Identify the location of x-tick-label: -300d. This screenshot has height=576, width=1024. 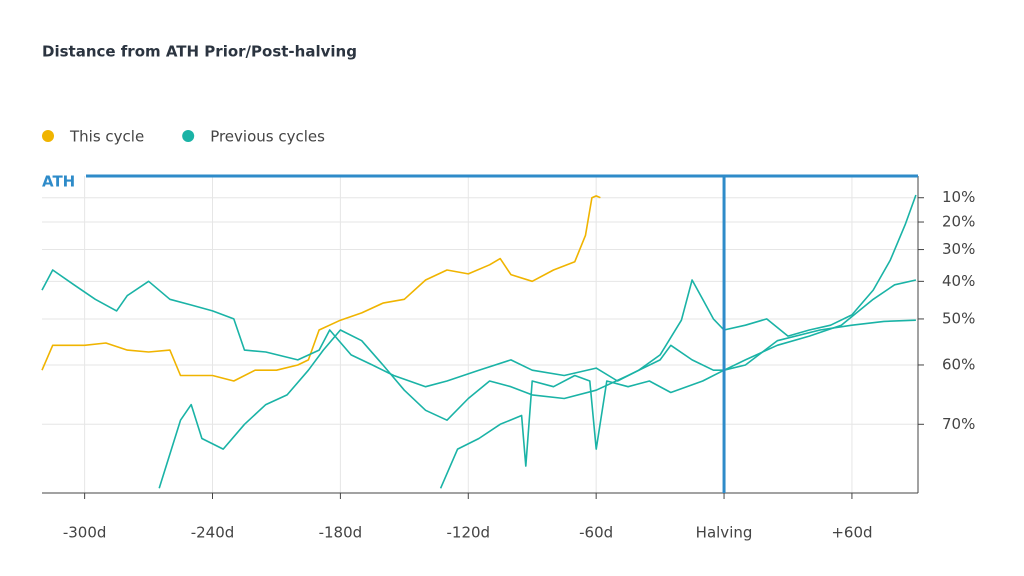
(85, 533).